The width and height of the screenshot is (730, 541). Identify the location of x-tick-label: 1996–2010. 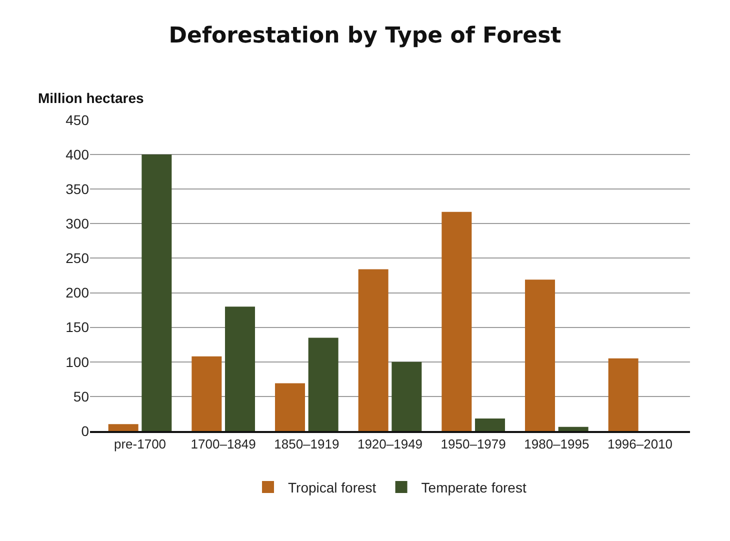
(640, 444).